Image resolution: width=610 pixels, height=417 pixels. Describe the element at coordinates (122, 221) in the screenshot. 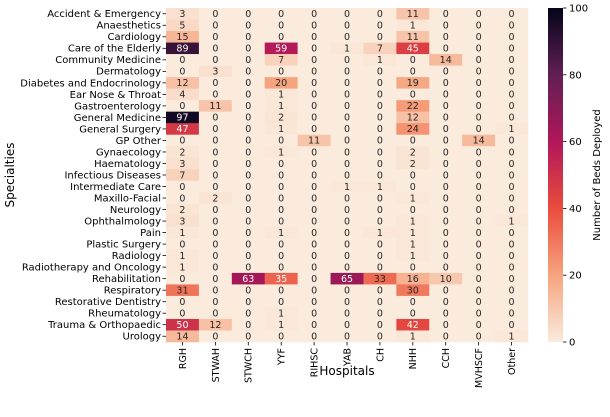

I see `row-label: Ophthalmology` at that location.